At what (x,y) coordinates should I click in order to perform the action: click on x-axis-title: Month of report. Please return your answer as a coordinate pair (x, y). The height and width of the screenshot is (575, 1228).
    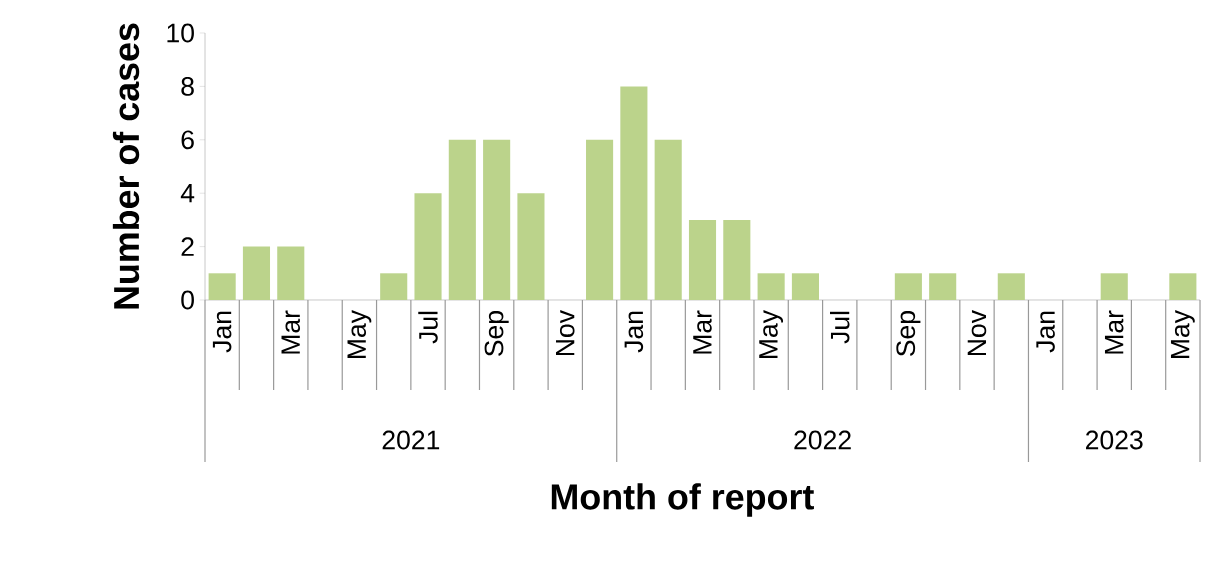
    Looking at the image, I should click on (682, 500).